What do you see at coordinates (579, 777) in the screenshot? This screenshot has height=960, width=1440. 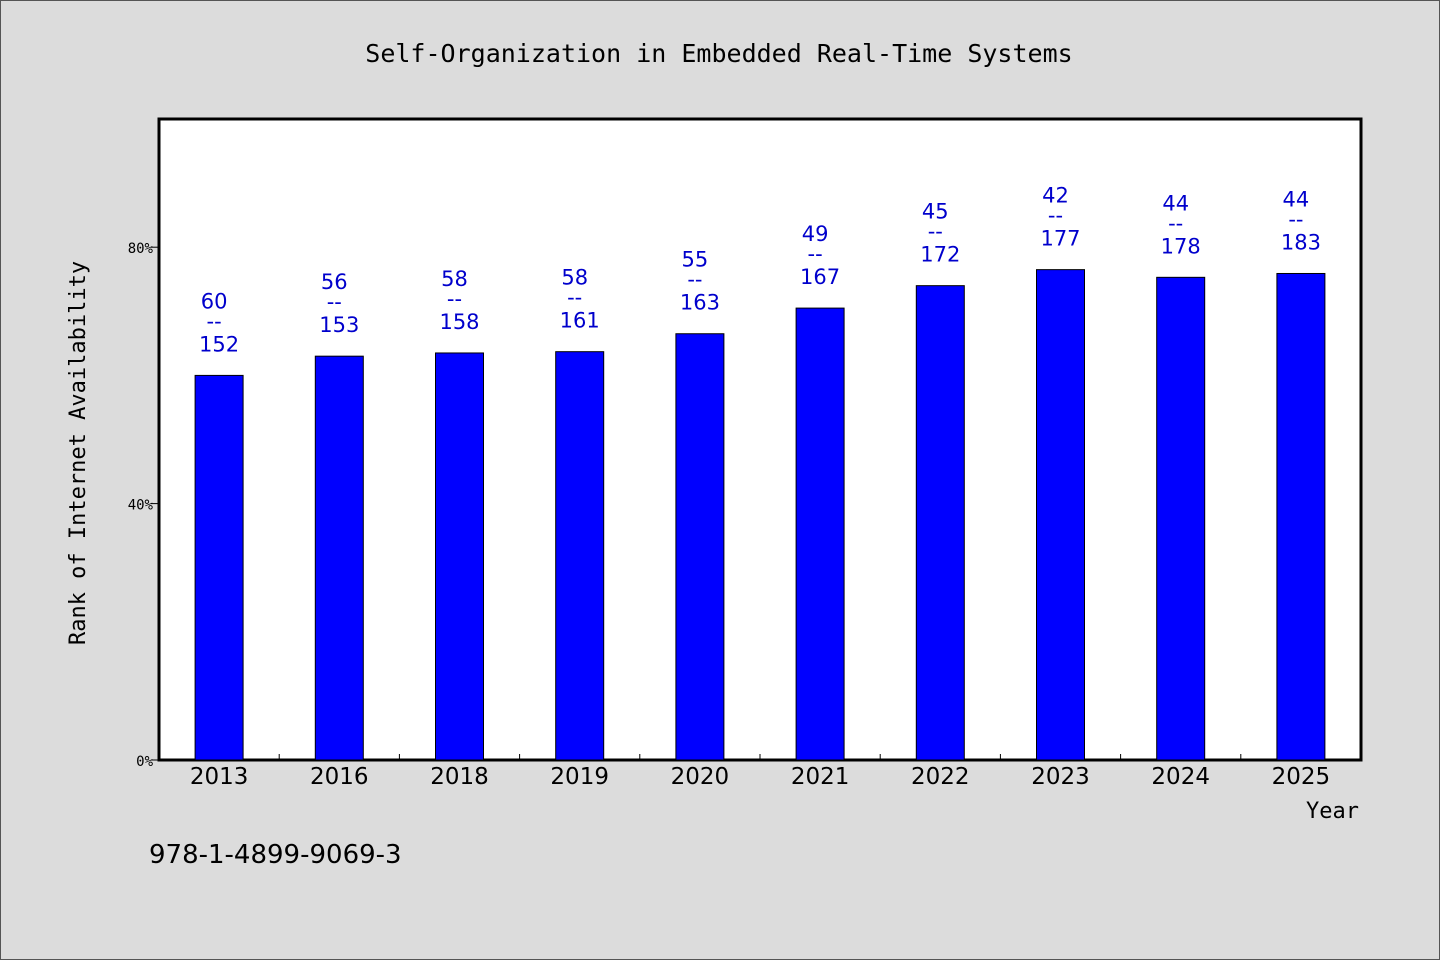 I see `x-tick-label: 2019` at bounding box center [579, 777].